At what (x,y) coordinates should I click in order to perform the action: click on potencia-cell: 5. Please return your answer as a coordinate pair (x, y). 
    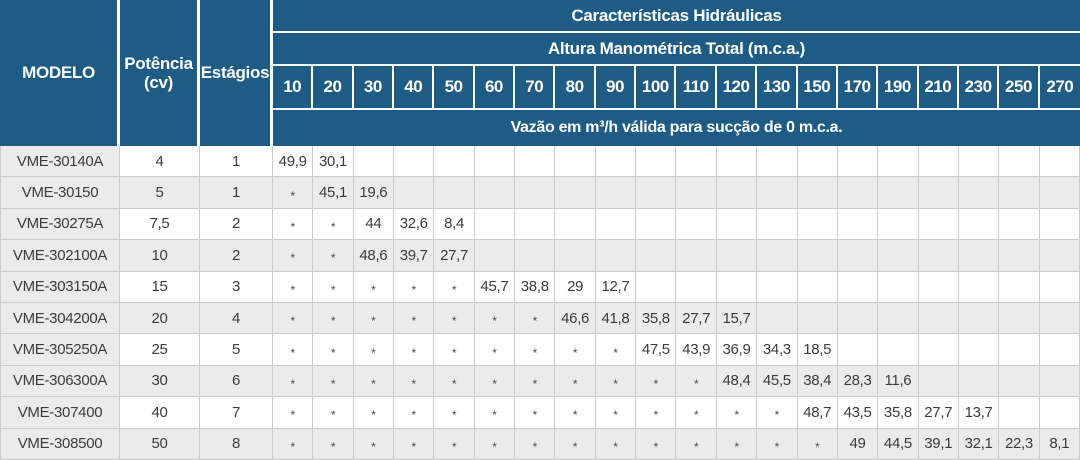
    Looking at the image, I should click on (160, 193).